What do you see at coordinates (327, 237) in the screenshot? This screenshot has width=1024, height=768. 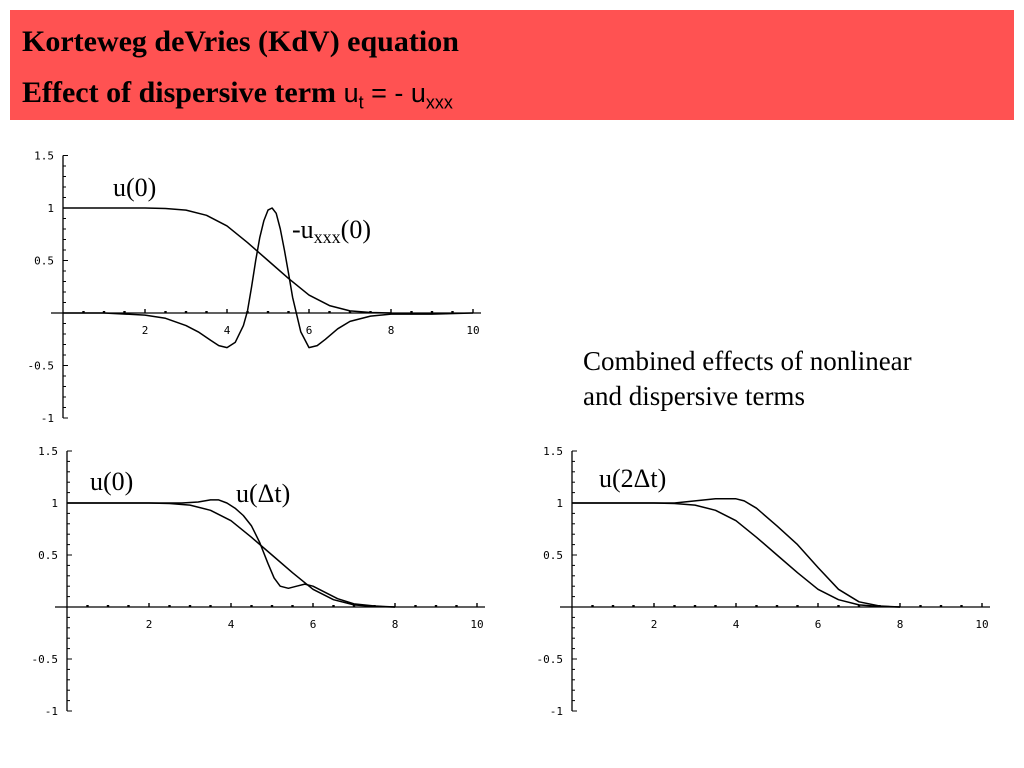 I see `label-subscript: xxx` at bounding box center [327, 237].